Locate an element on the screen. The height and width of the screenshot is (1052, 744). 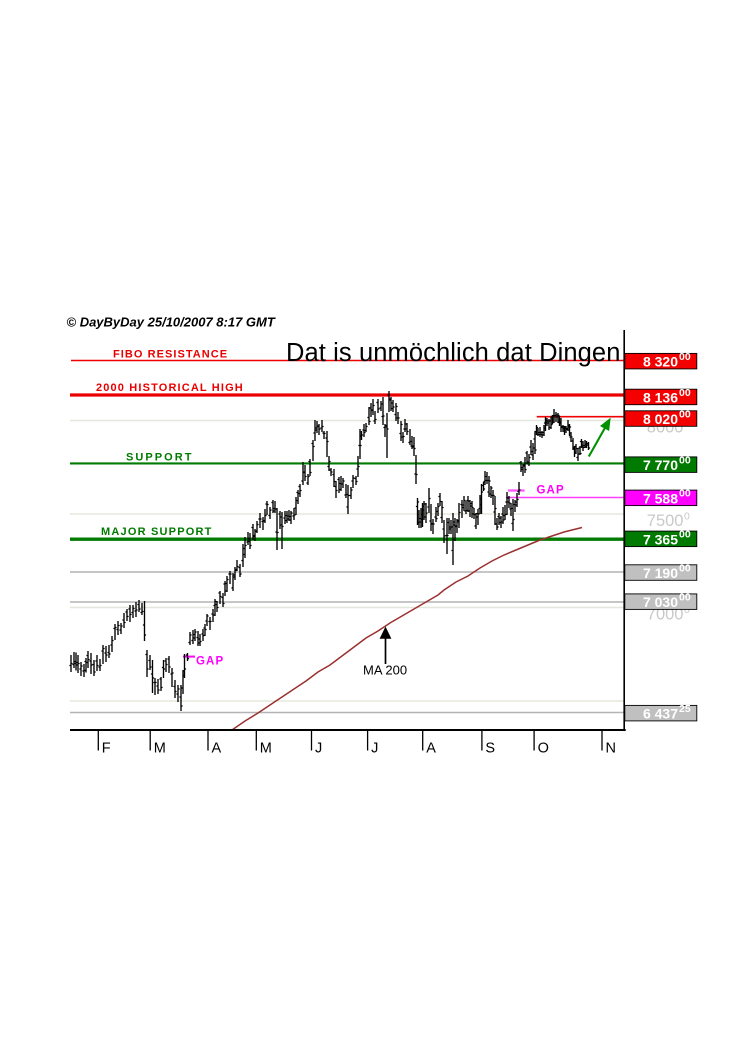
svg-text: N is located at coordinates (611, 749).